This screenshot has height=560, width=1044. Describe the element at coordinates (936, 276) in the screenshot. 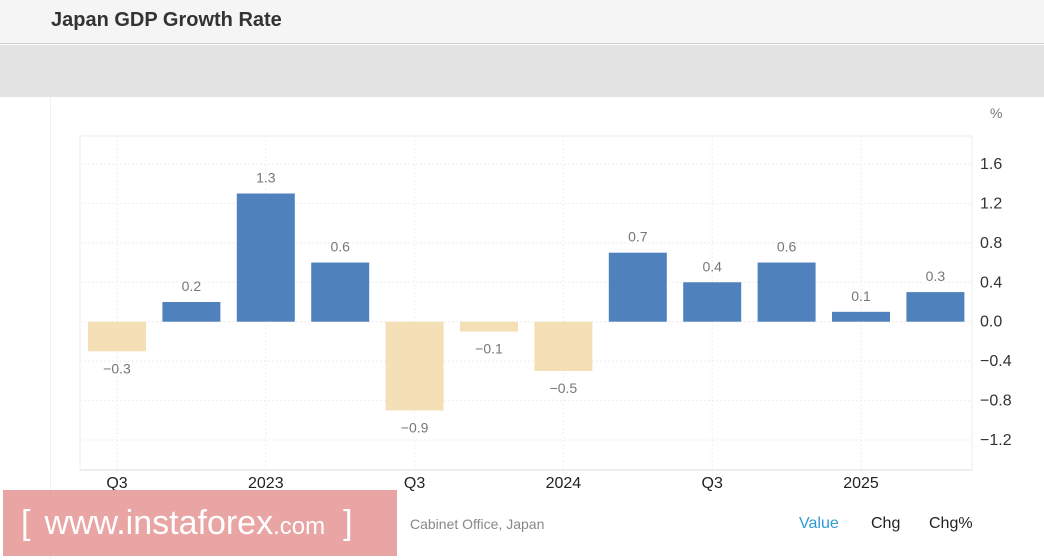

I see `data-label: 0.3` at that location.